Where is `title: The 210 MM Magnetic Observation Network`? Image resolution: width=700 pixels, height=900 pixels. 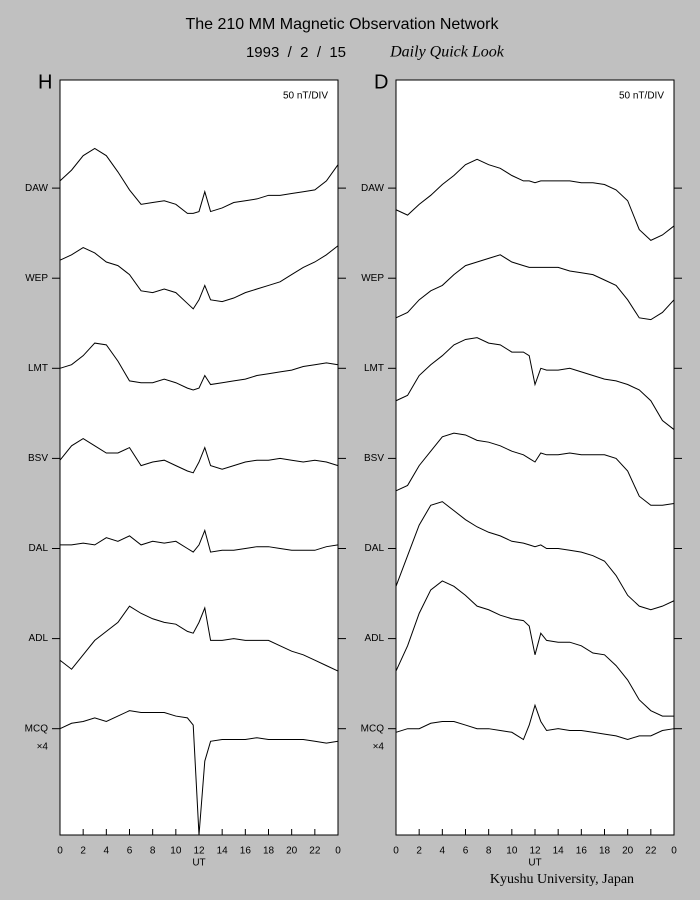 title: The 210 MM Magnetic Observation Network is located at coordinates (342, 24).